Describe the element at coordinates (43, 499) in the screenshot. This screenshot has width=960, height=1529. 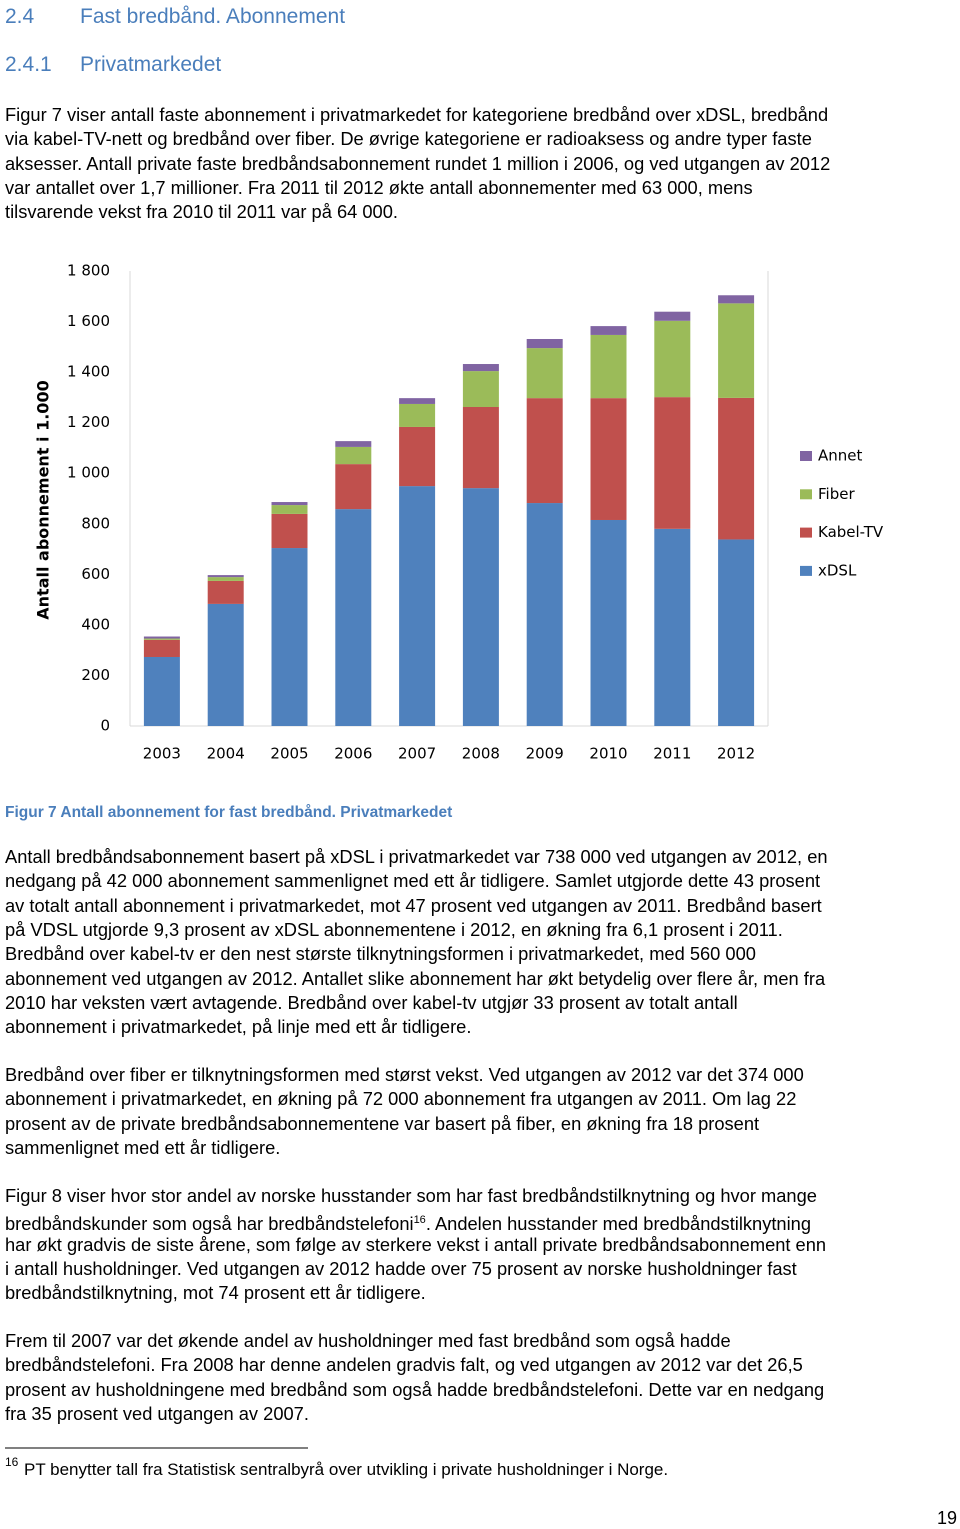
I see `y-axis-label: Antall abonnement i 1.000` at that location.